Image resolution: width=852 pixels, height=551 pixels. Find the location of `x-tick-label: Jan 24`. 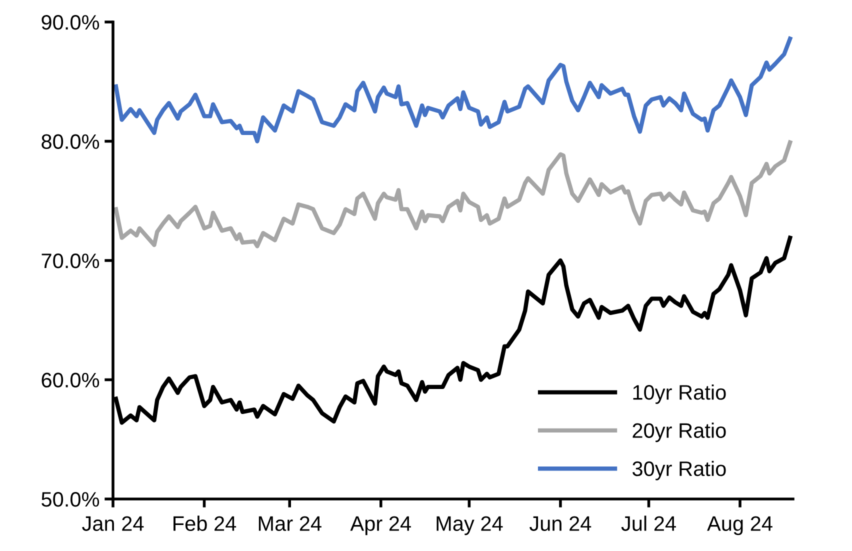

x-tick-label: Jan 24 is located at coordinates (113, 523).